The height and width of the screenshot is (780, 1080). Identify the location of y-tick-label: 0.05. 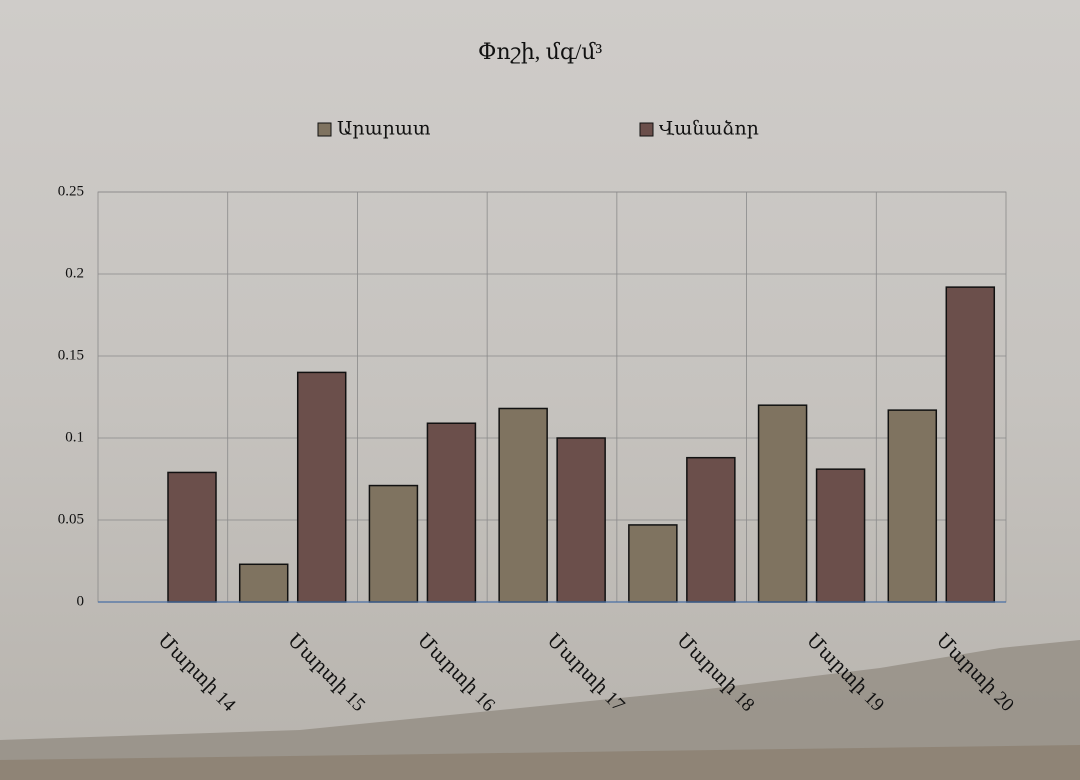
(71, 519).